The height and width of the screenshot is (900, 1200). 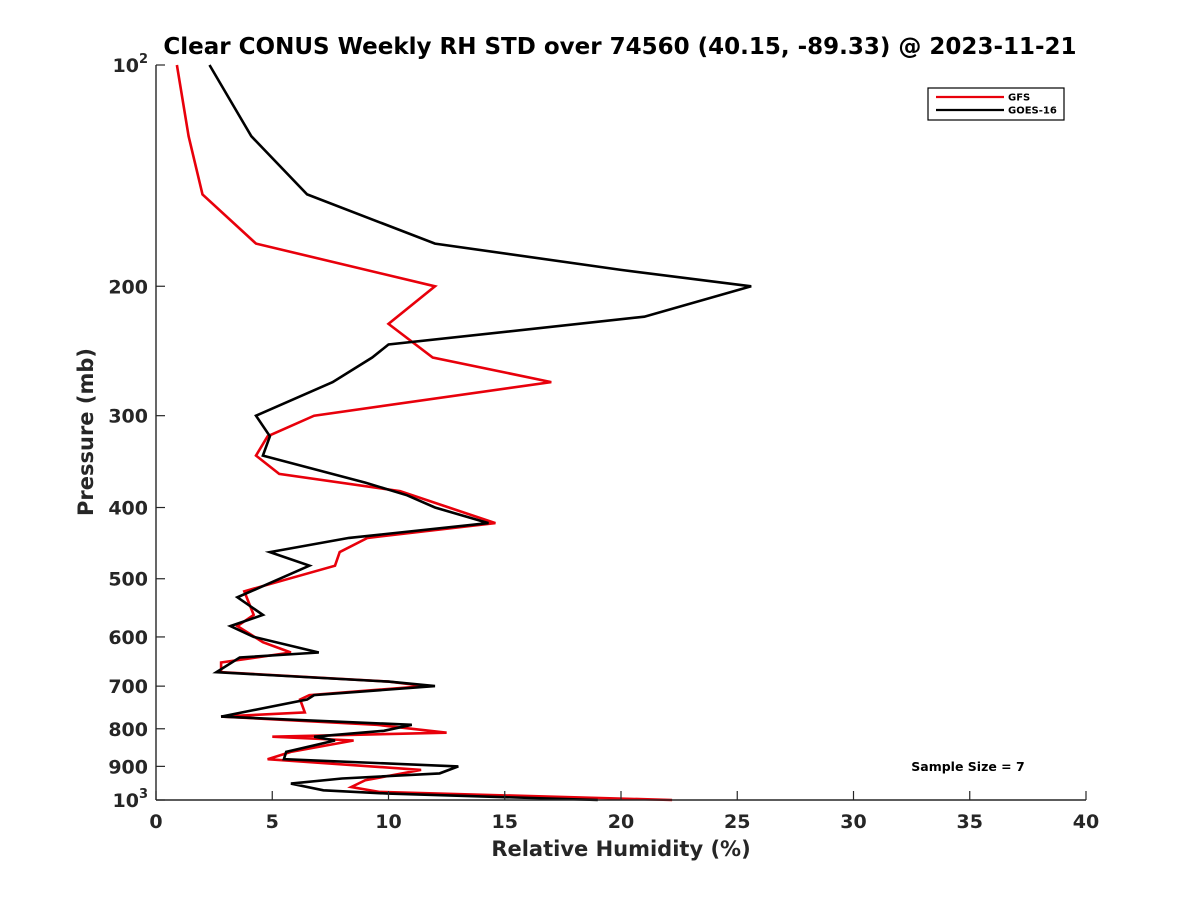 What do you see at coordinates (128, 417) in the screenshot?
I see `y-tick-label: 300` at bounding box center [128, 417].